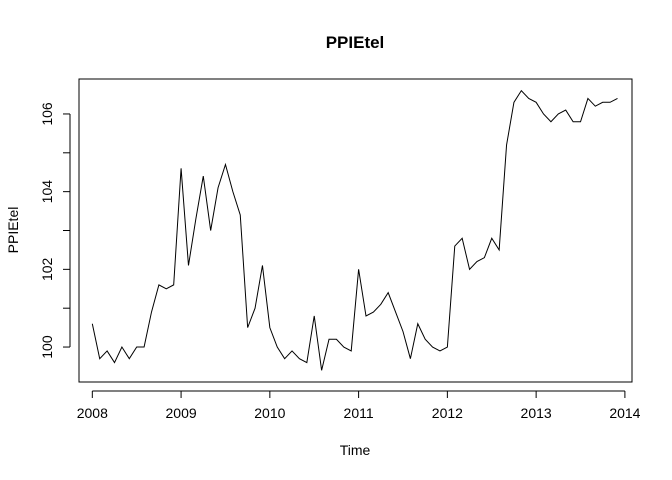 Image resolution: width=672 pixels, height=480 pixels. Describe the element at coordinates (359, 413) in the screenshot. I see `x-tick-label: 2011` at that location.